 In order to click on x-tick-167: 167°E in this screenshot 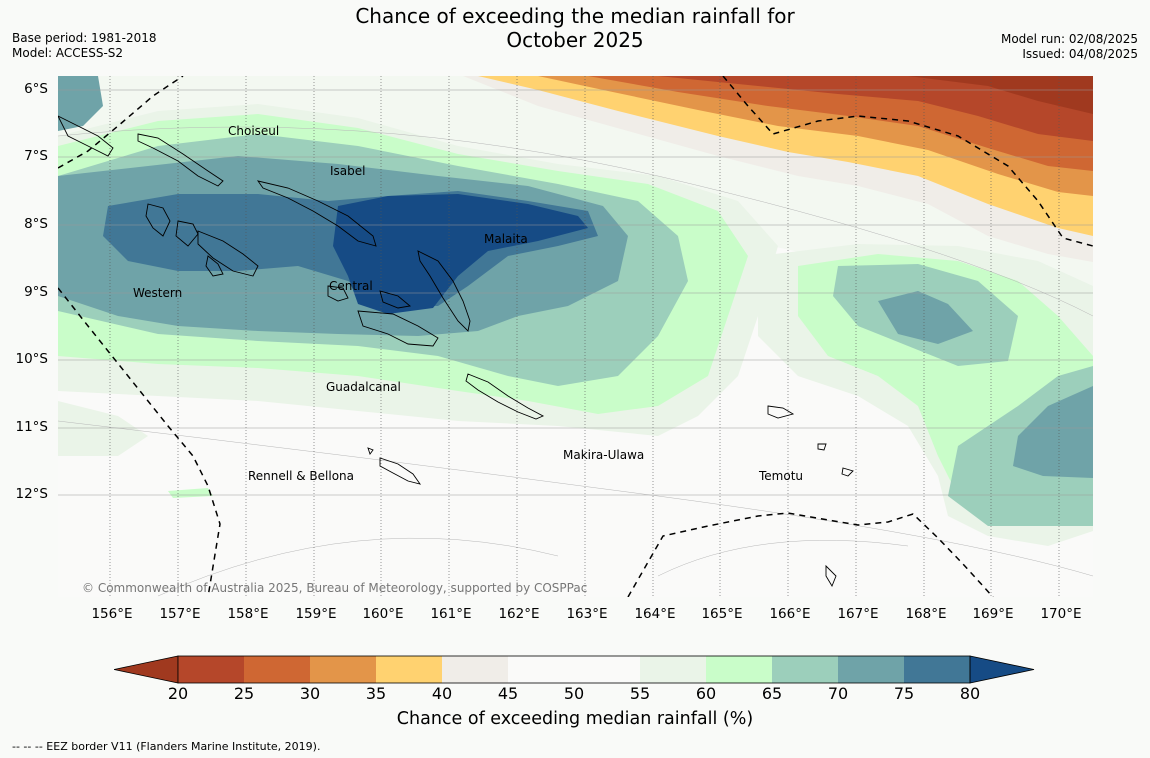, I will do `click(858, 614)`.